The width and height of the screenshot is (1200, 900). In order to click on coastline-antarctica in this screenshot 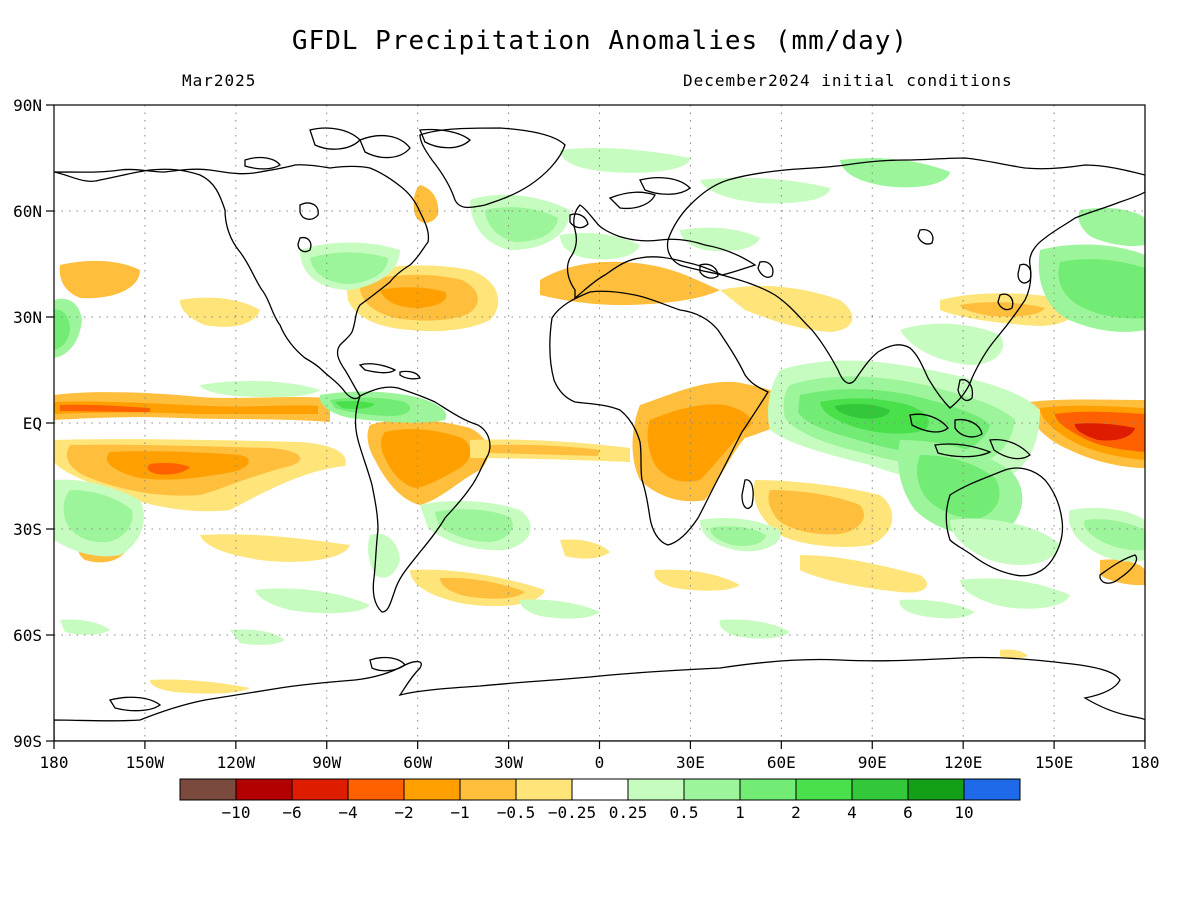, I will do `click(599, 698)`.